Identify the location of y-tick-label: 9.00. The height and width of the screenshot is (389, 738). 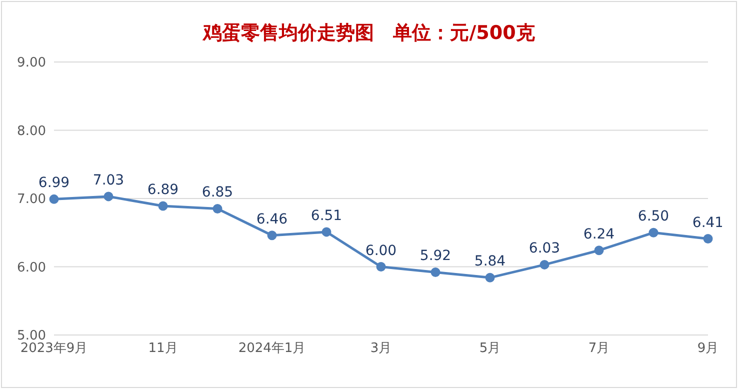
(31, 63).